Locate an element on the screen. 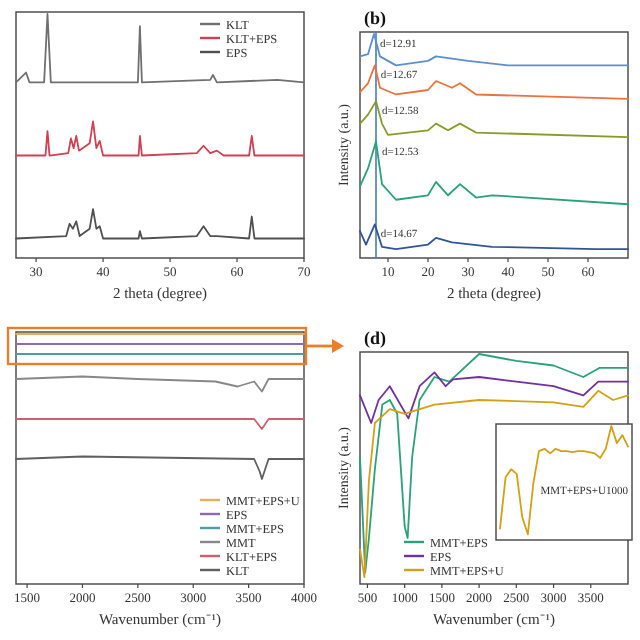  chart-title: (b) is located at coordinates (375, 18).